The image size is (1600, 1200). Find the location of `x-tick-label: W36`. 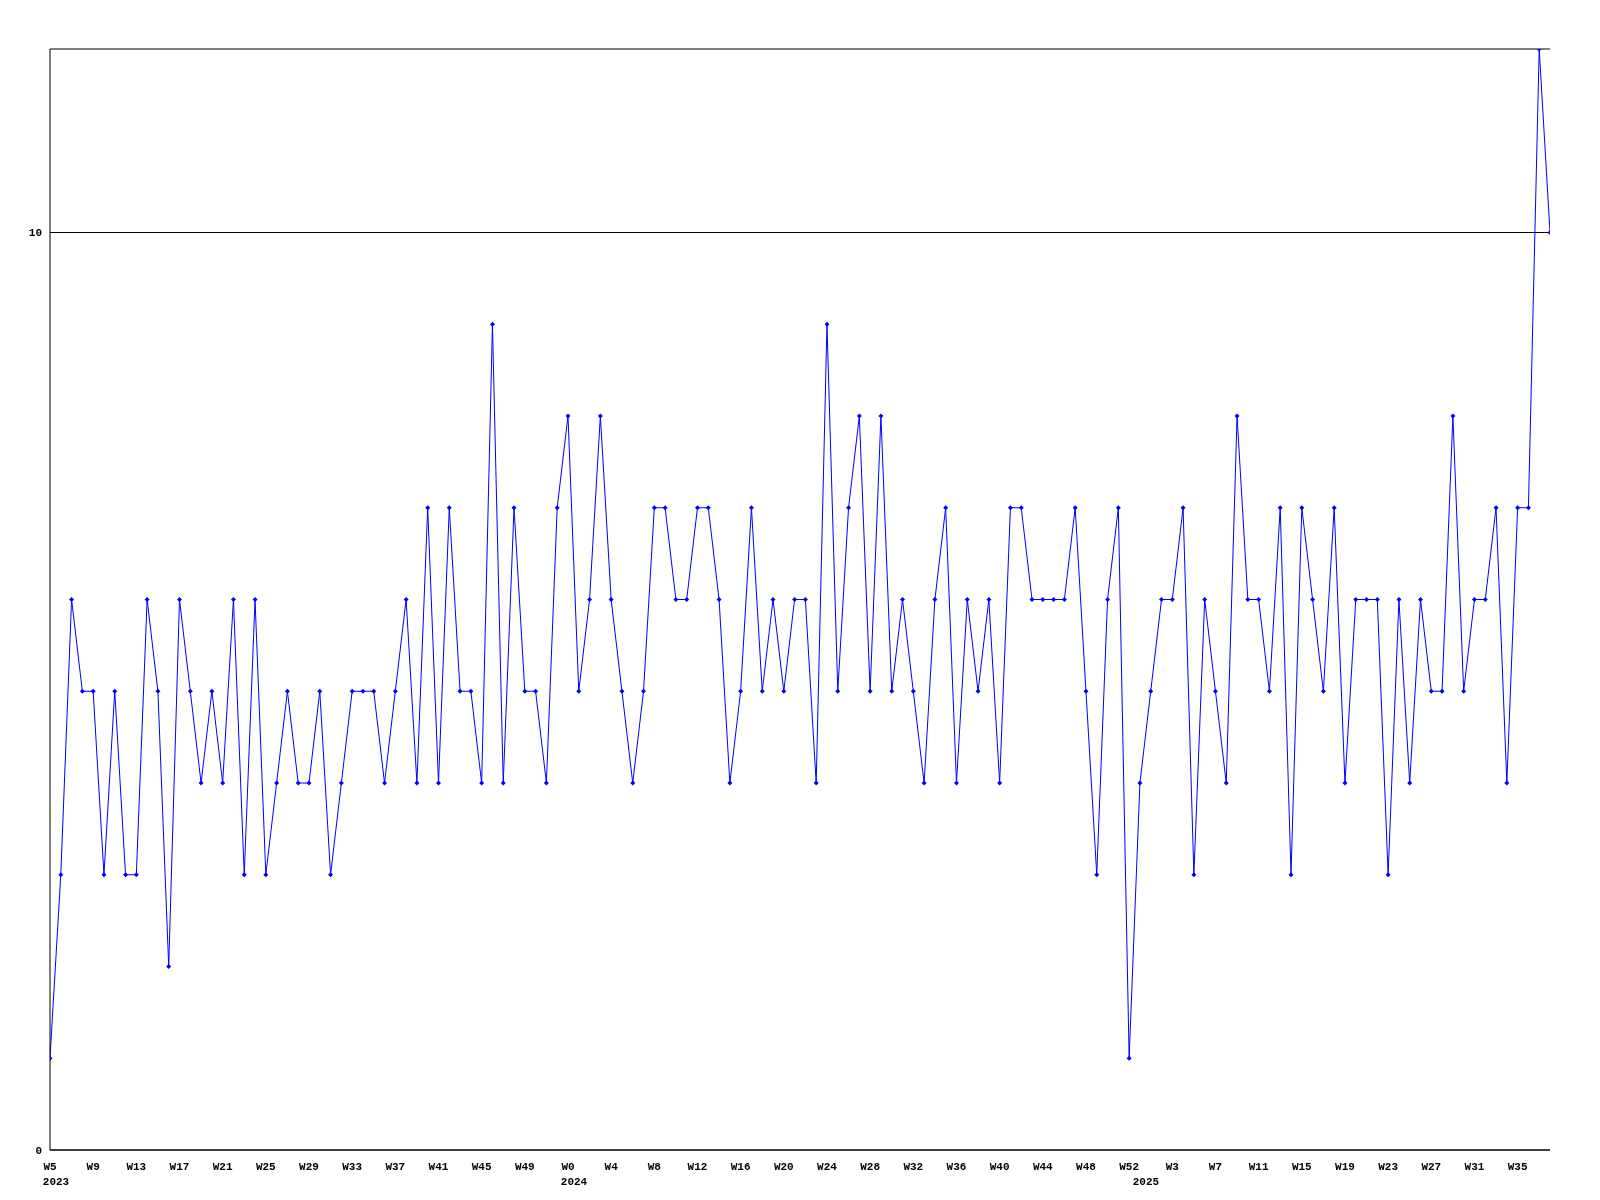

x-tick-label: W36 is located at coordinates (956, 1167).